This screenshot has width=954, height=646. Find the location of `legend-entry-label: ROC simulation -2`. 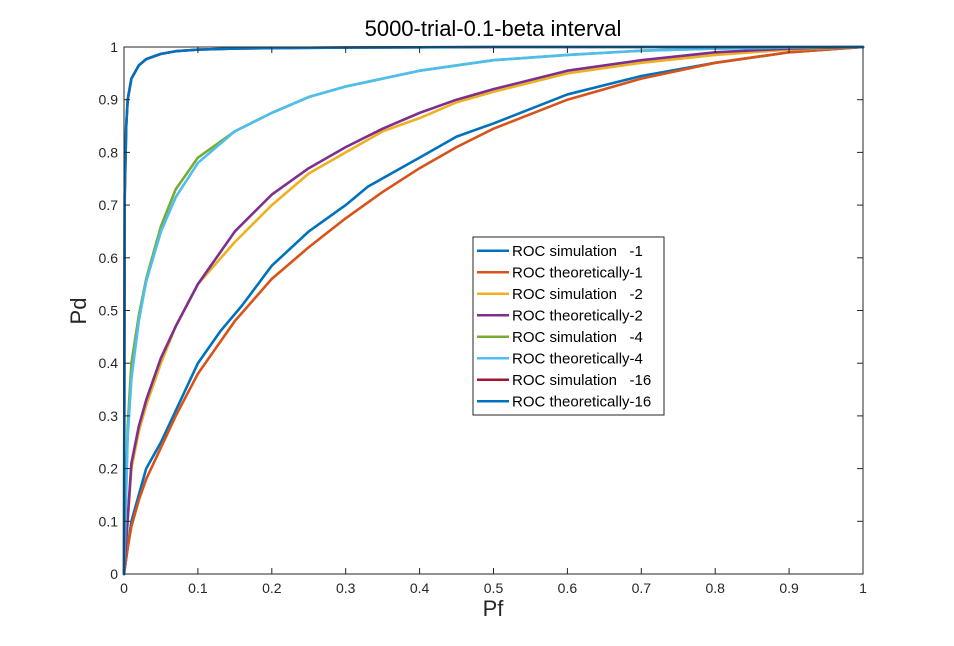

legend-entry-label: ROC simulation -2 is located at coordinates (577, 294).